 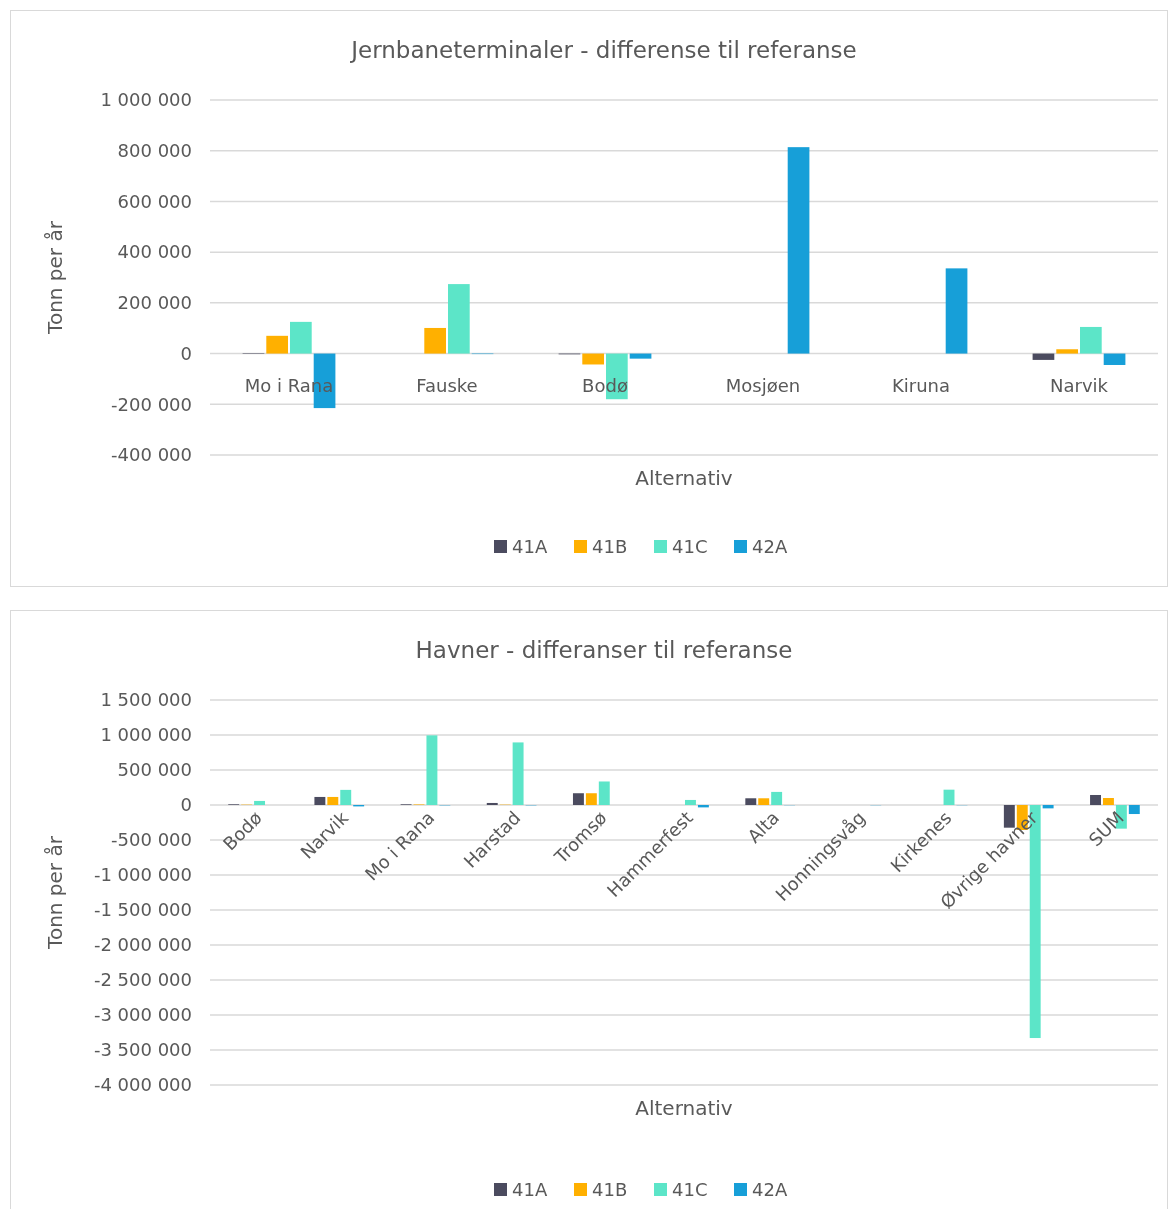 I want to click on x-tick-label: Mosjøen, so click(x=763, y=385).